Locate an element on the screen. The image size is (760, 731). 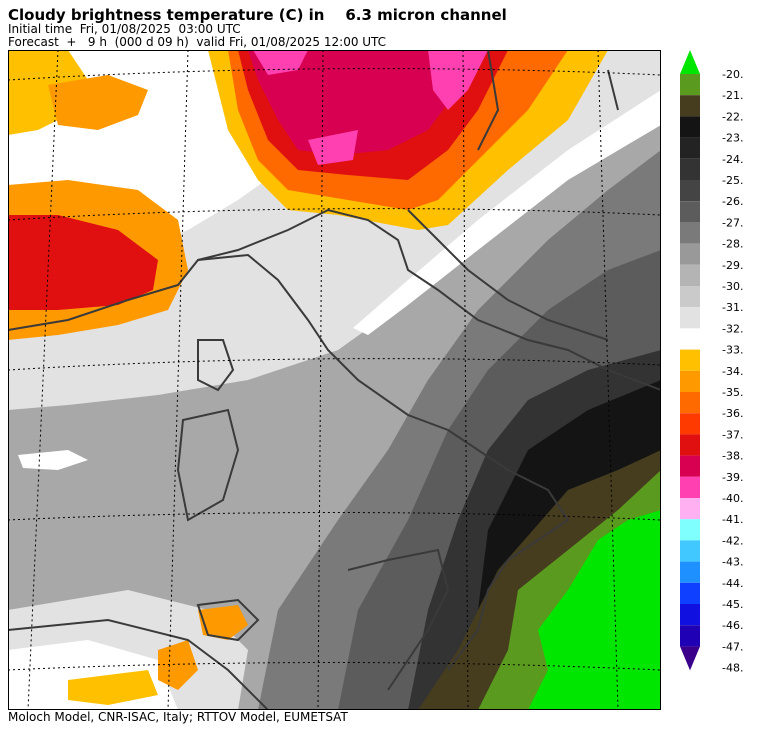
colorbar-label: -46. is located at coordinates (732, 625).